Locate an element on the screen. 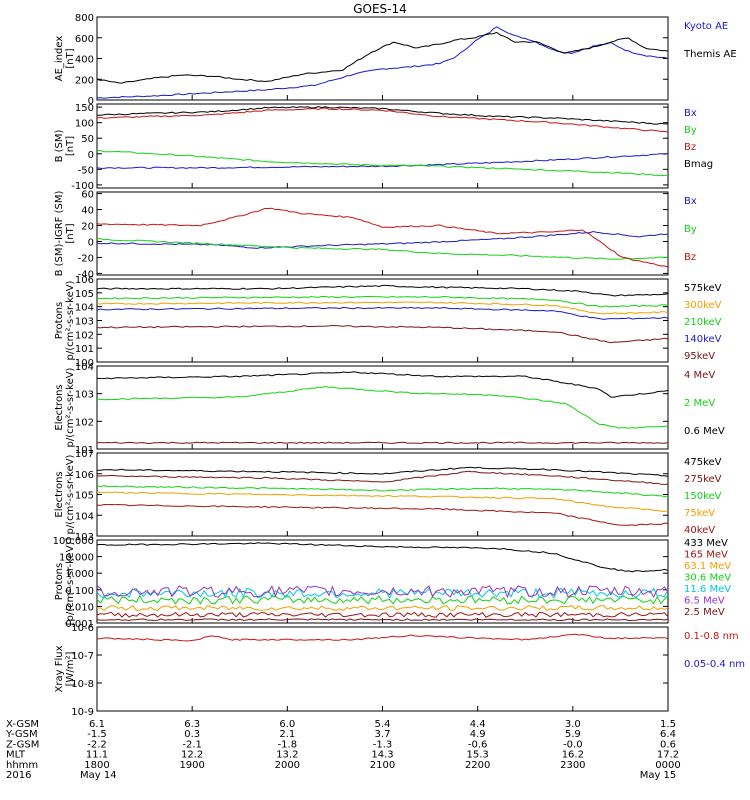 The height and width of the screenshot is (800, 750). y-tick-label: 100 is located at coordinates (84, 124).